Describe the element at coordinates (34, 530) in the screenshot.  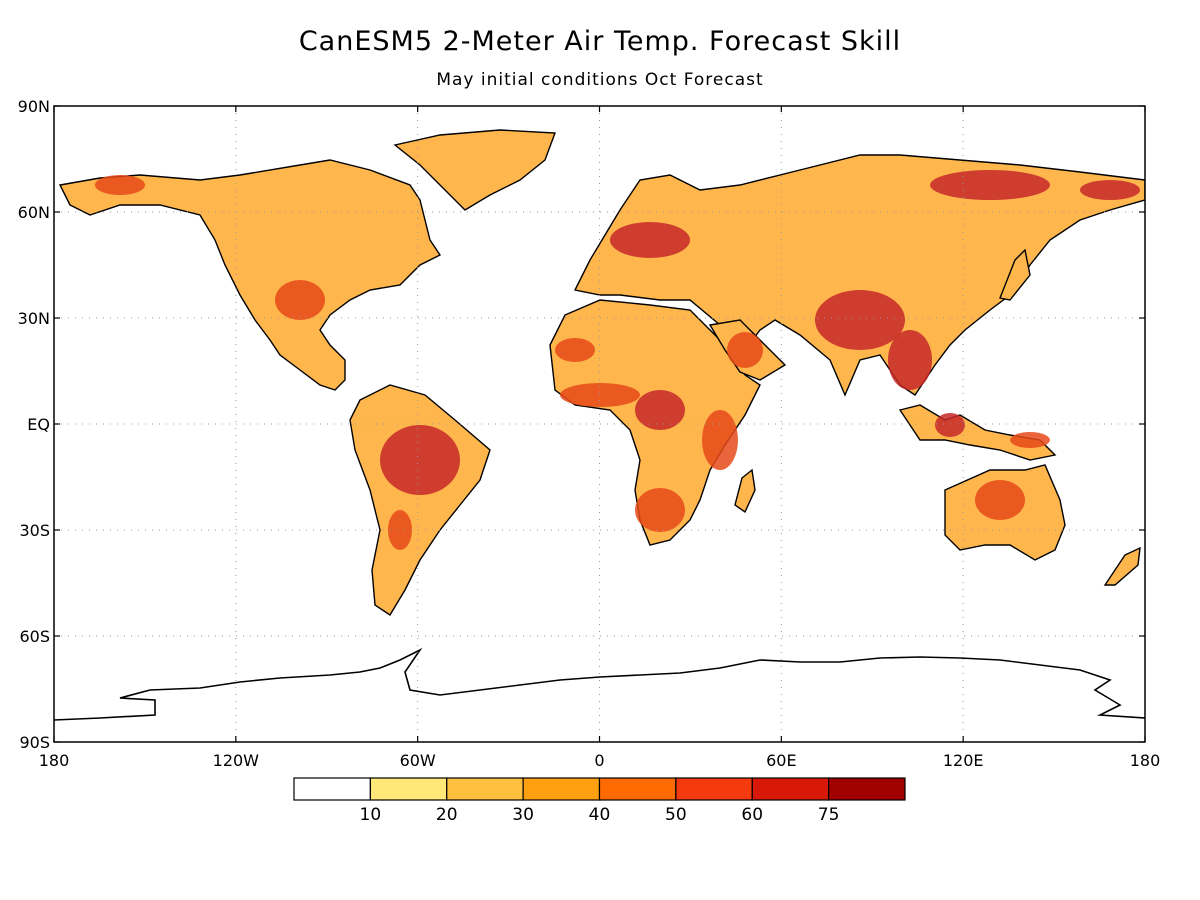
I see `latitude-label: 30S` at that location.